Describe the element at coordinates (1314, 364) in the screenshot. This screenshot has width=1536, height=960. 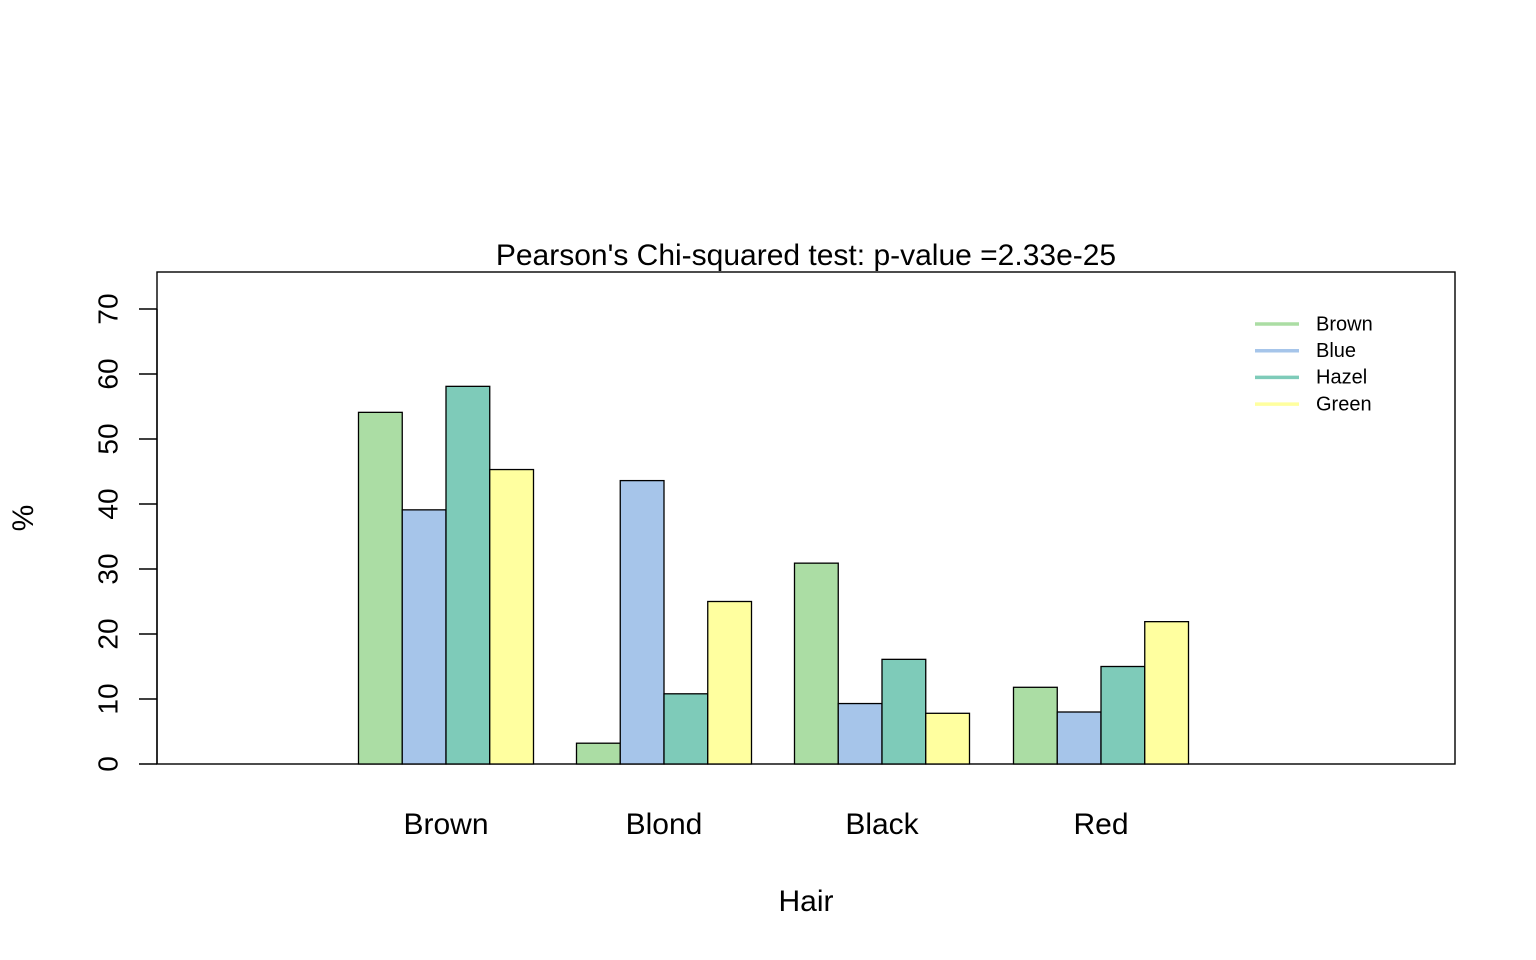
I see `legend: Brown Blue Hazel Green` at that location.